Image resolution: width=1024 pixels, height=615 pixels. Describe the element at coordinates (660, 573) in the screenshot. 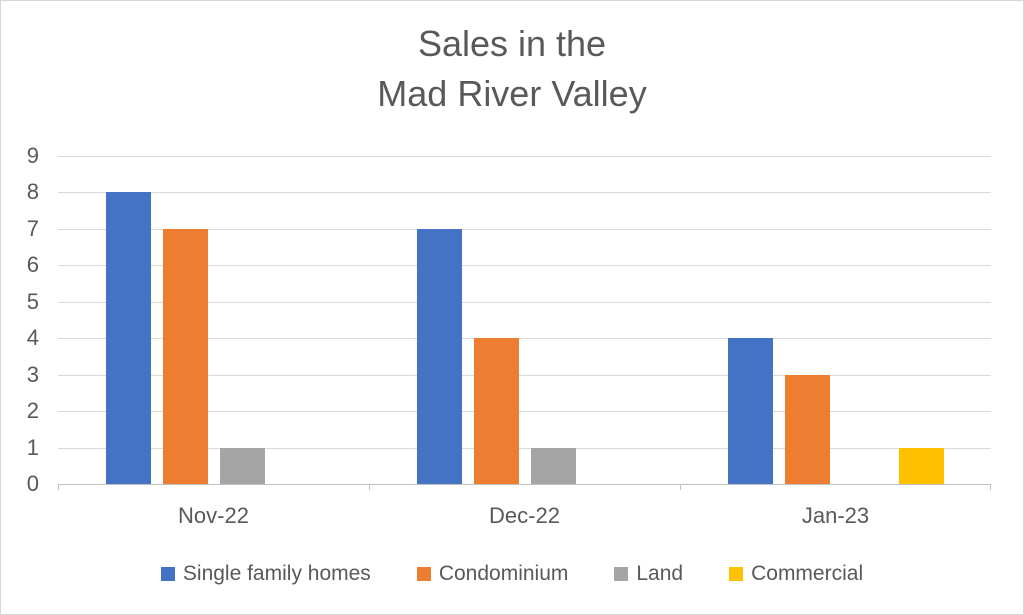

I see `legend-label-land: Land` at that location.